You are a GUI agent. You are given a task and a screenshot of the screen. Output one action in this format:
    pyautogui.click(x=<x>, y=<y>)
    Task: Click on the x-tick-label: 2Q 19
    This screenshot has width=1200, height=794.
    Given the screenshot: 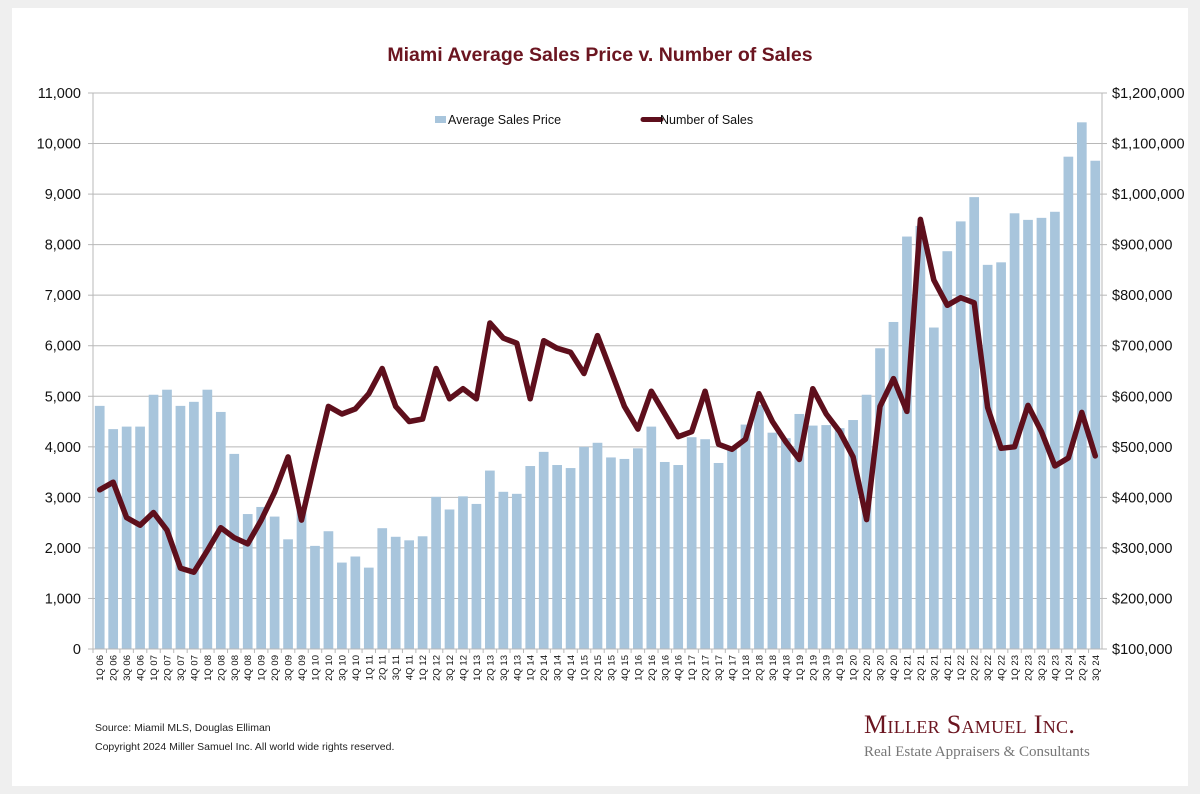 What is the action you would take?
    pyautogui.click(x=813, y=668)
    